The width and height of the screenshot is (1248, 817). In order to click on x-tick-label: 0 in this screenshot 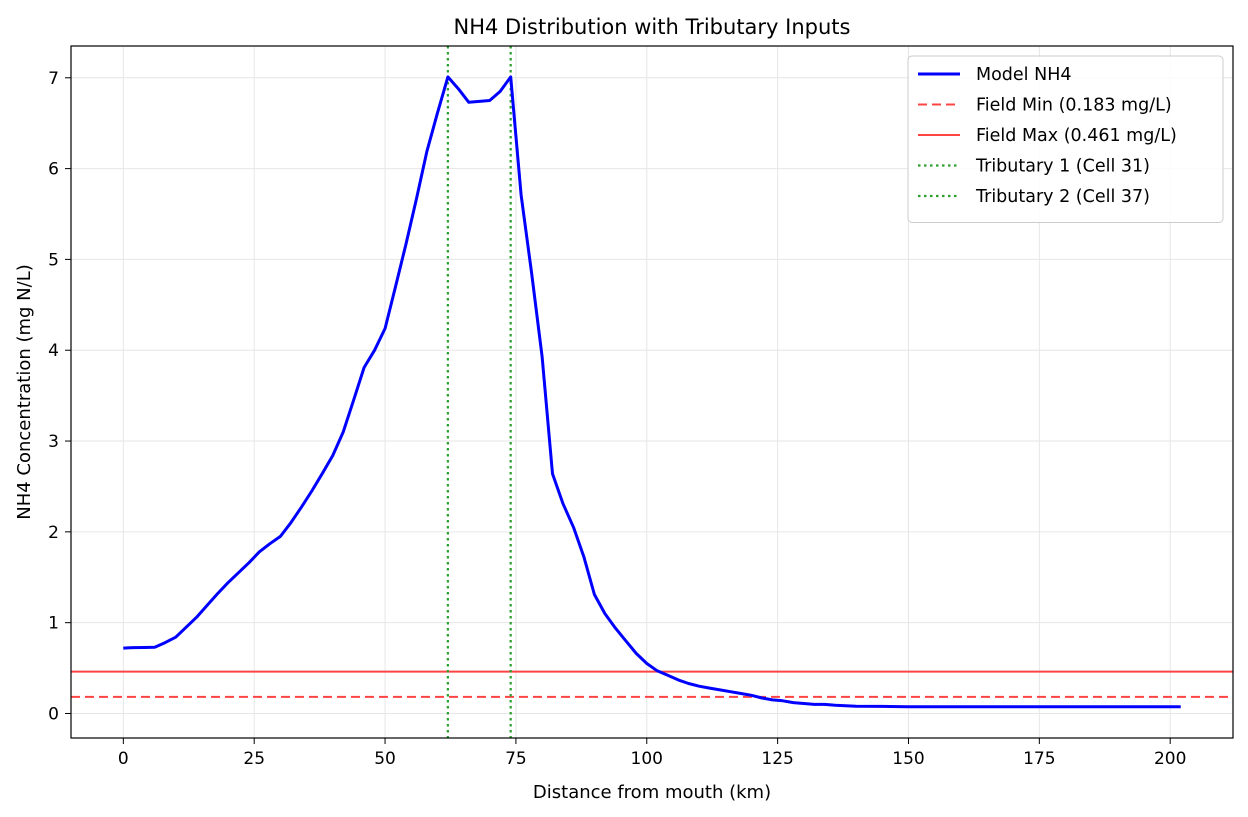, I will do `click(123, 759)`.